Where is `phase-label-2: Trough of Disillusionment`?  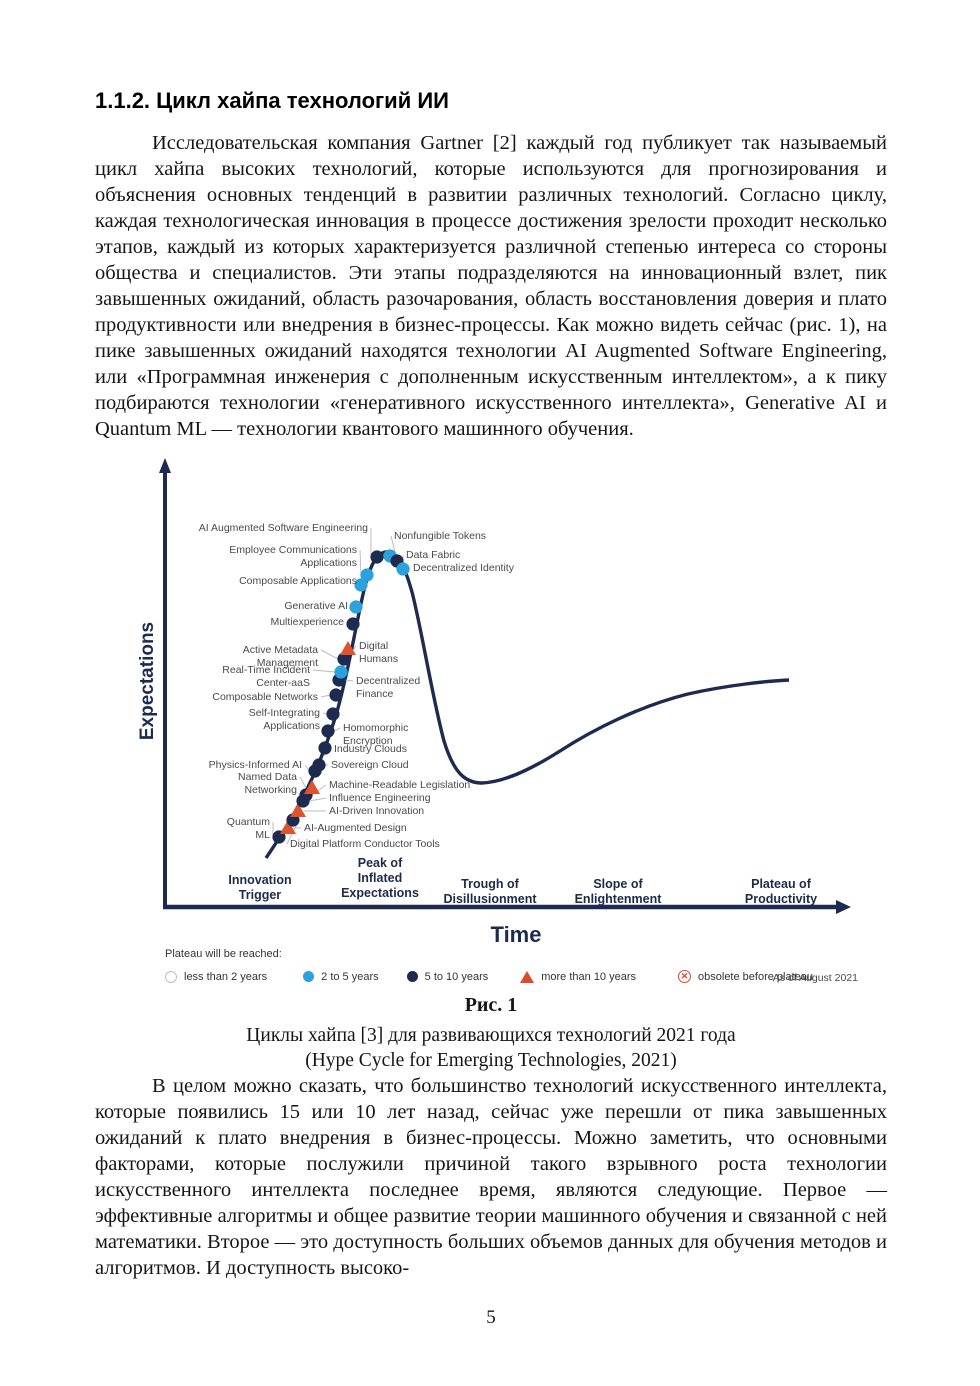
phase-label-2: Trough of Disillusionment is located at coordinates (490, 891).